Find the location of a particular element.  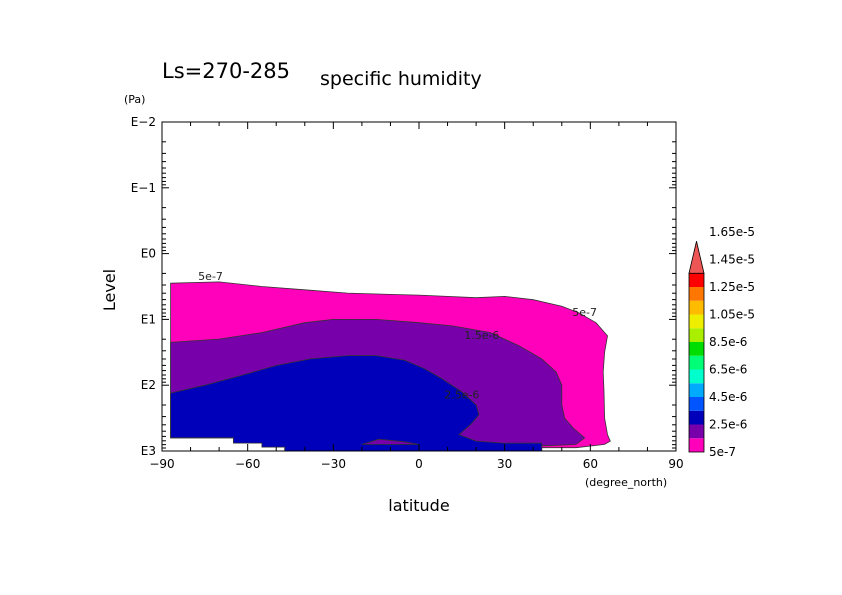

x-tick-label: 0 is located at coordinates (419, 464).